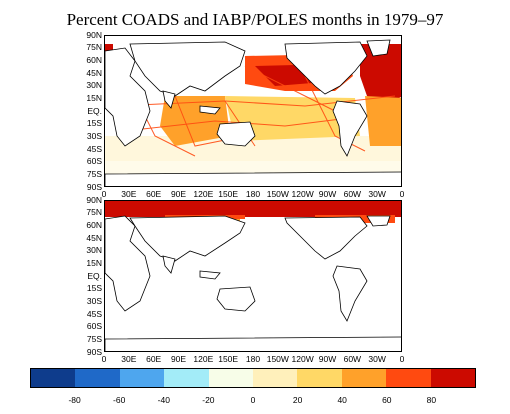  What do you see at coordinates (383, 121) in the screenshot?
I see `south-atlantic` at bounding box center [383, 121].